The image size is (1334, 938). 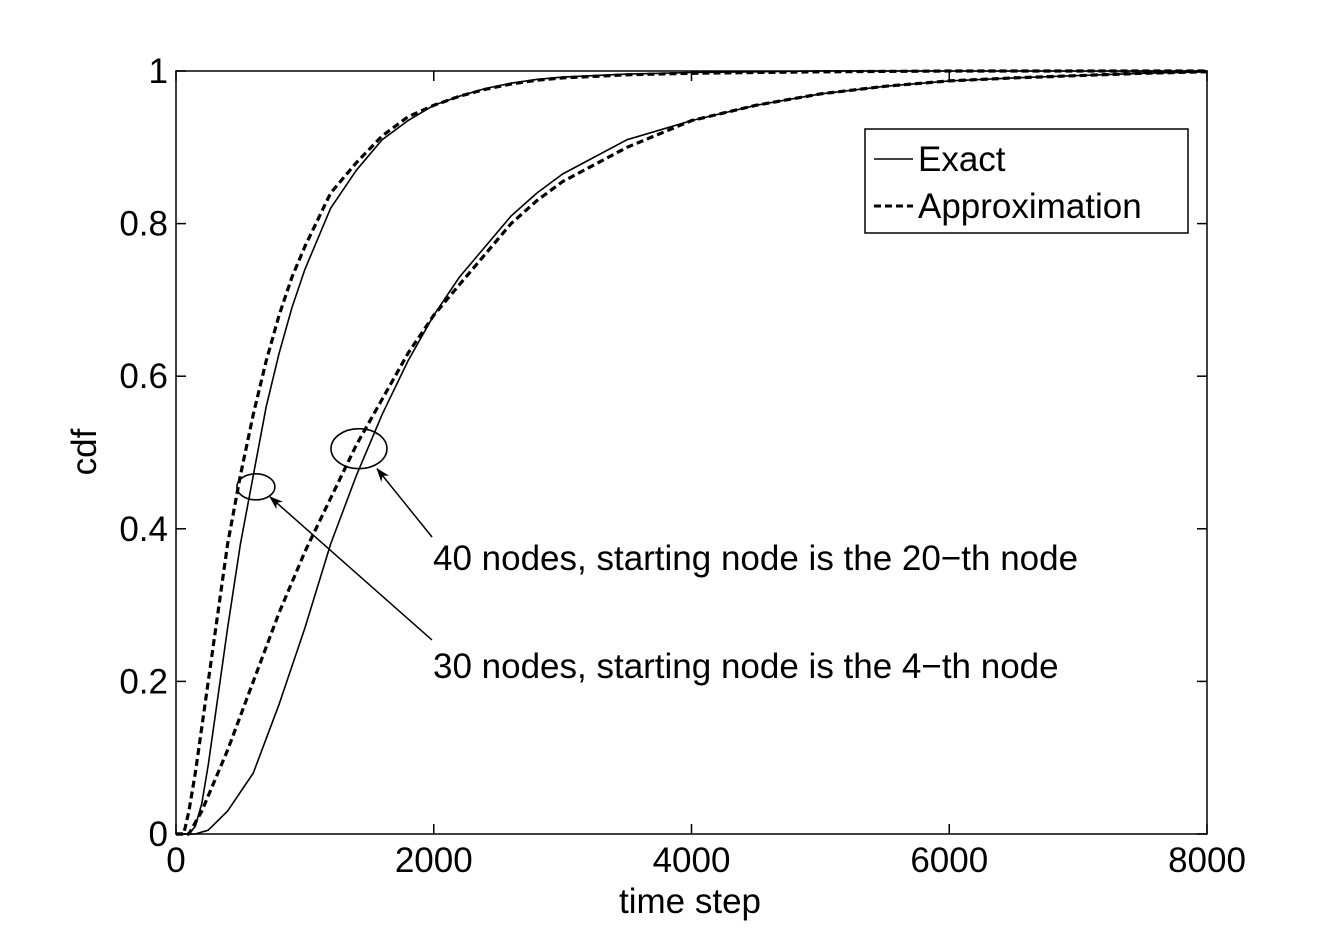 I want to click on legend: Exact Approximation, so click(x=1026, y=181).